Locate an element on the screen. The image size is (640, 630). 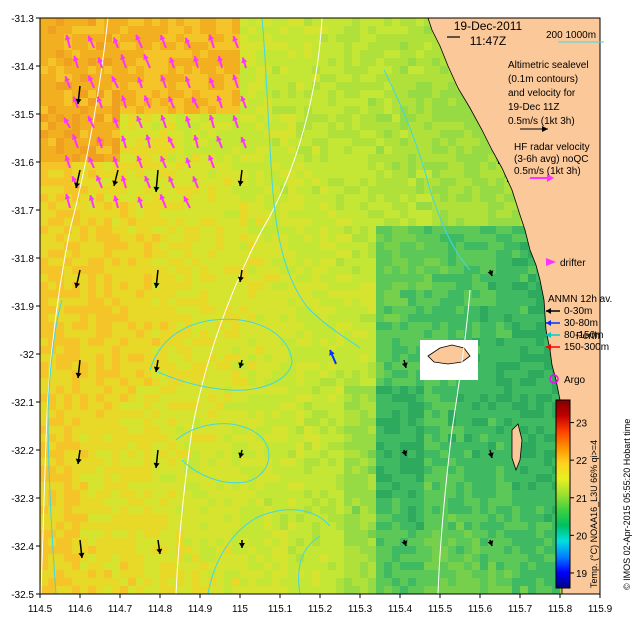
x-tick-label: 115.4 is located at coordinates (400, 609).